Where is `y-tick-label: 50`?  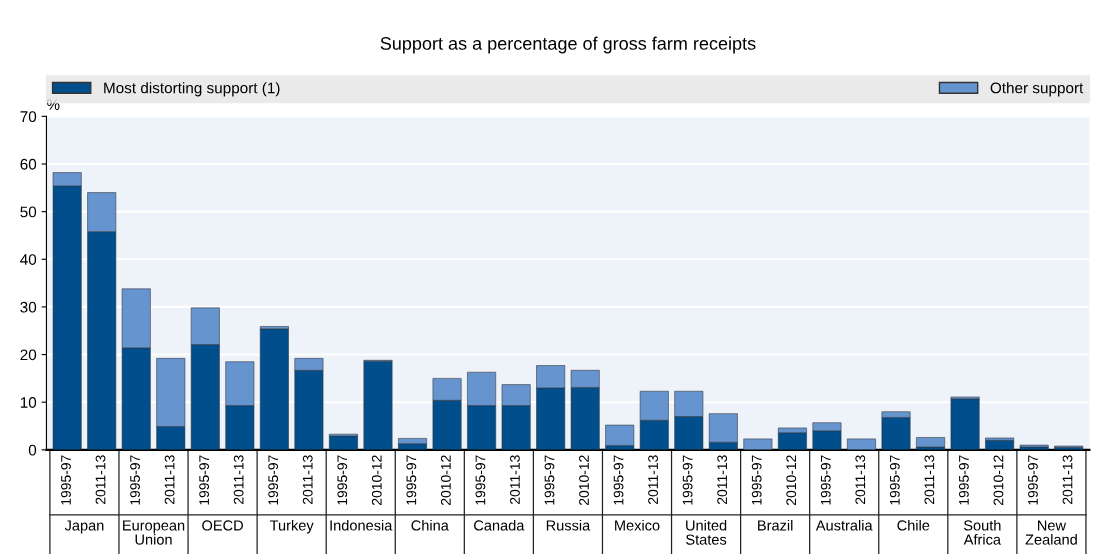 y-tick-label: 50 is located at coordinates (28, 212).